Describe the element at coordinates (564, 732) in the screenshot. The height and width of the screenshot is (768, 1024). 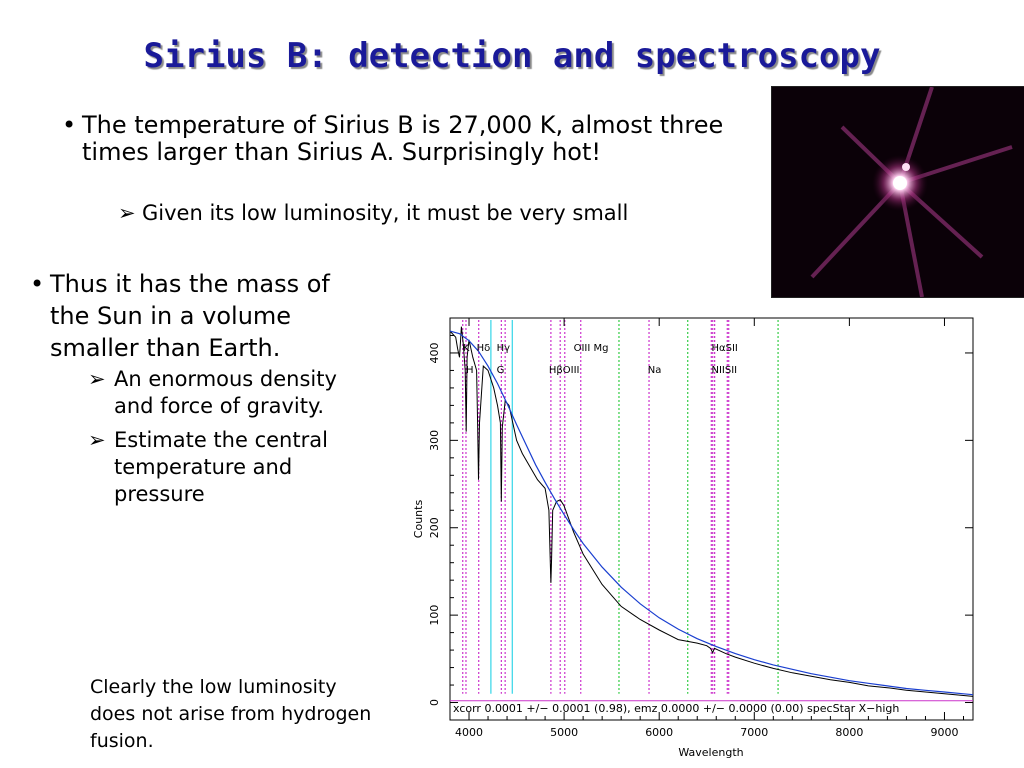
I see `x-tick-label-1: 5000` at that location.